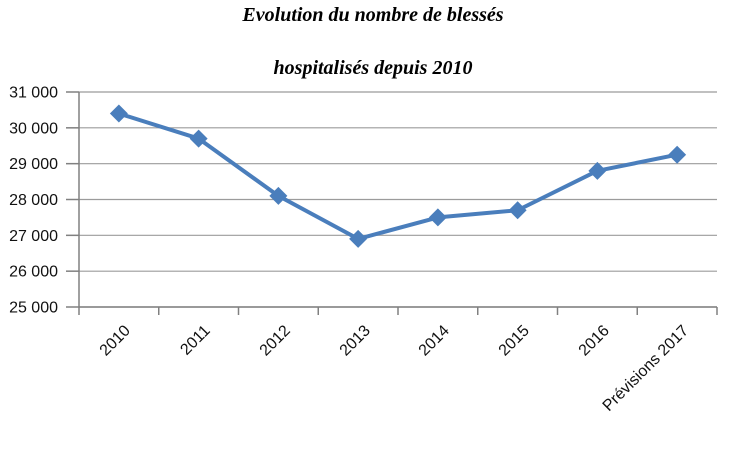 This screenshot has width=750, height=450. What do you see at coordinates (33, 128) in the screenshot?
I see `y-axis-label: 30 000` at bounding box center [33, 128].